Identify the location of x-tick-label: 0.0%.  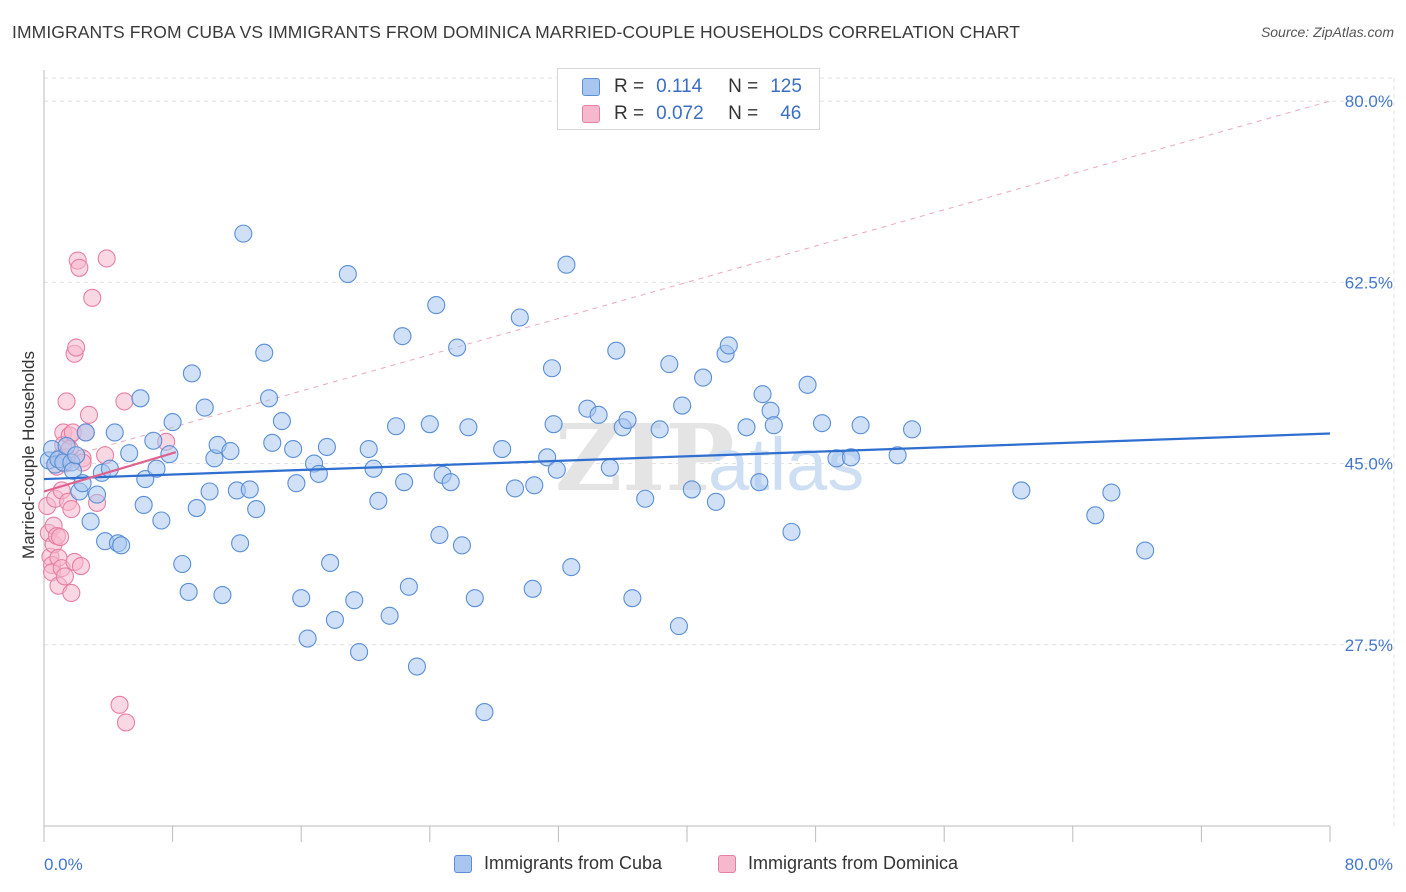
(63, 864).